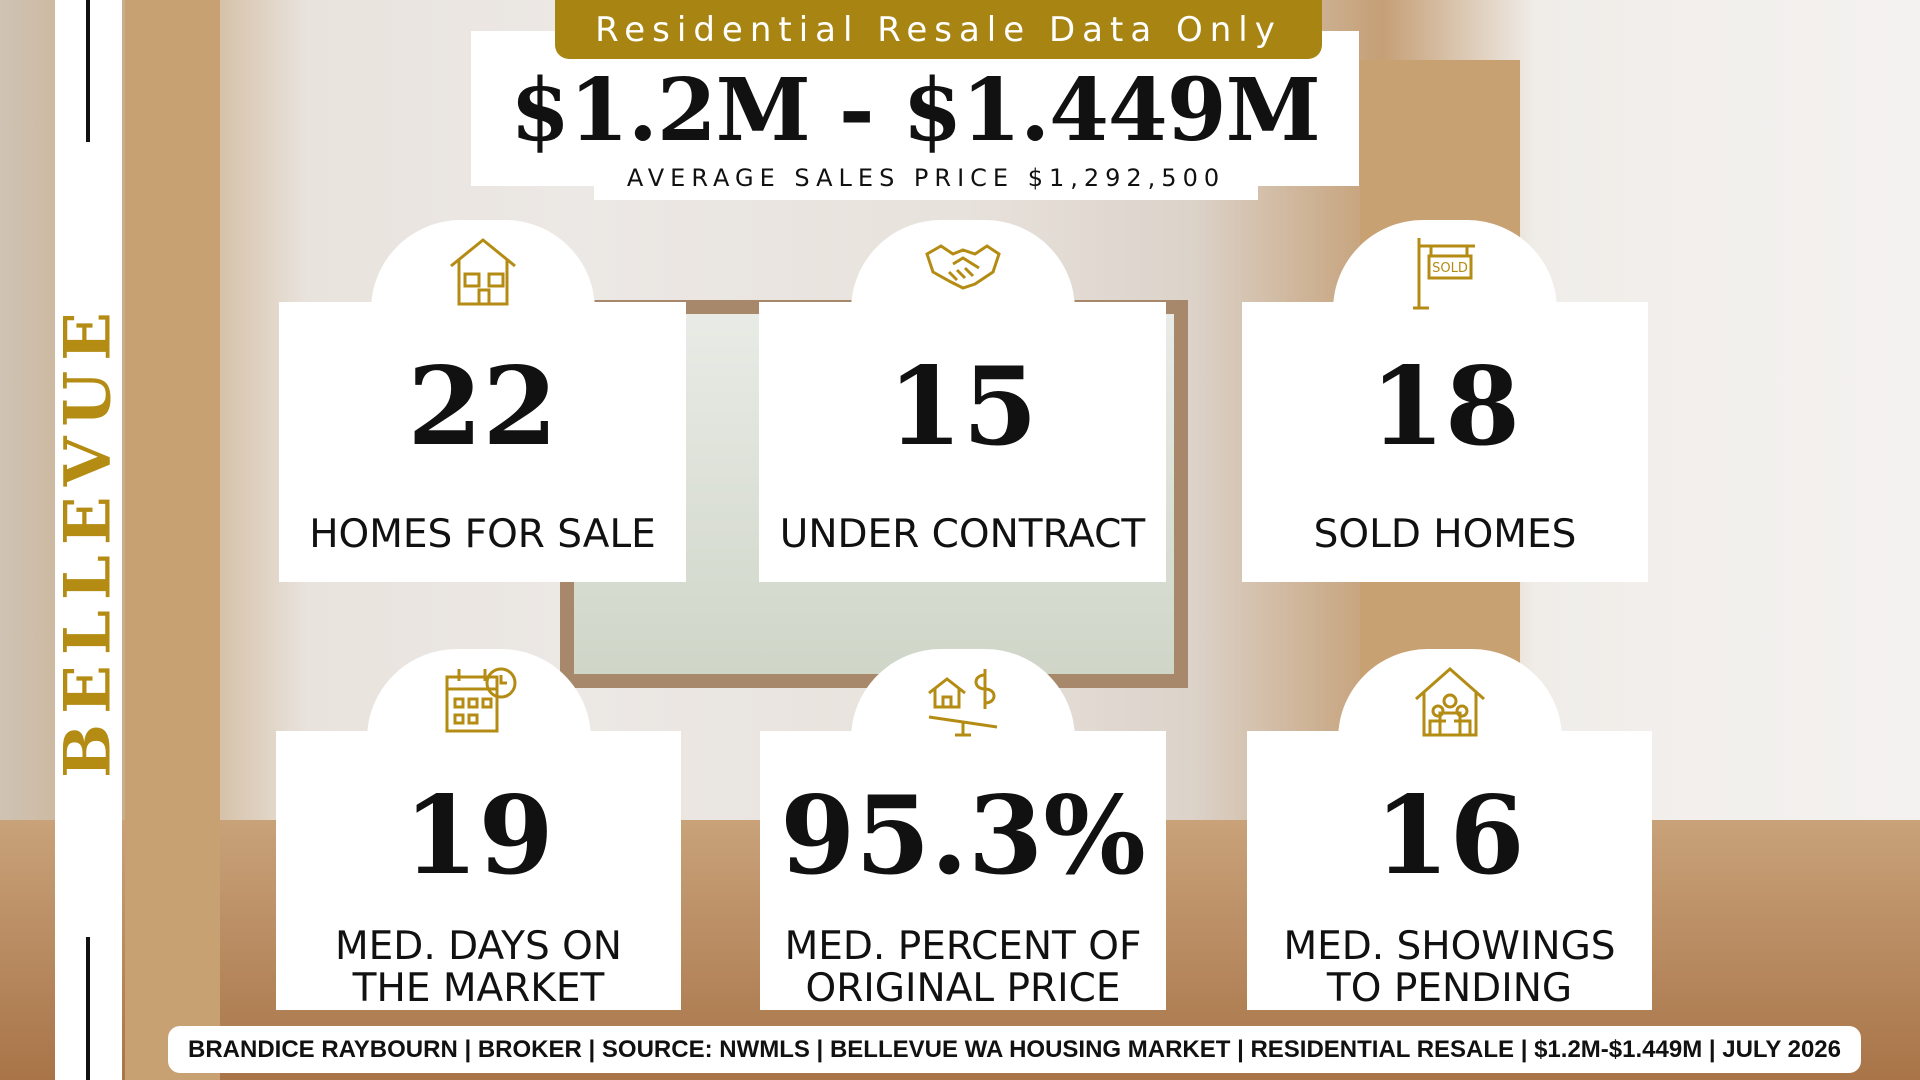 Image resolution: width=1920 pixels, height=1080 pixels. What do you see at coordinates (478, 946) in the screenshot?
I see `stat-label: MED. DAYS ON` at bounding box center [478, 946].